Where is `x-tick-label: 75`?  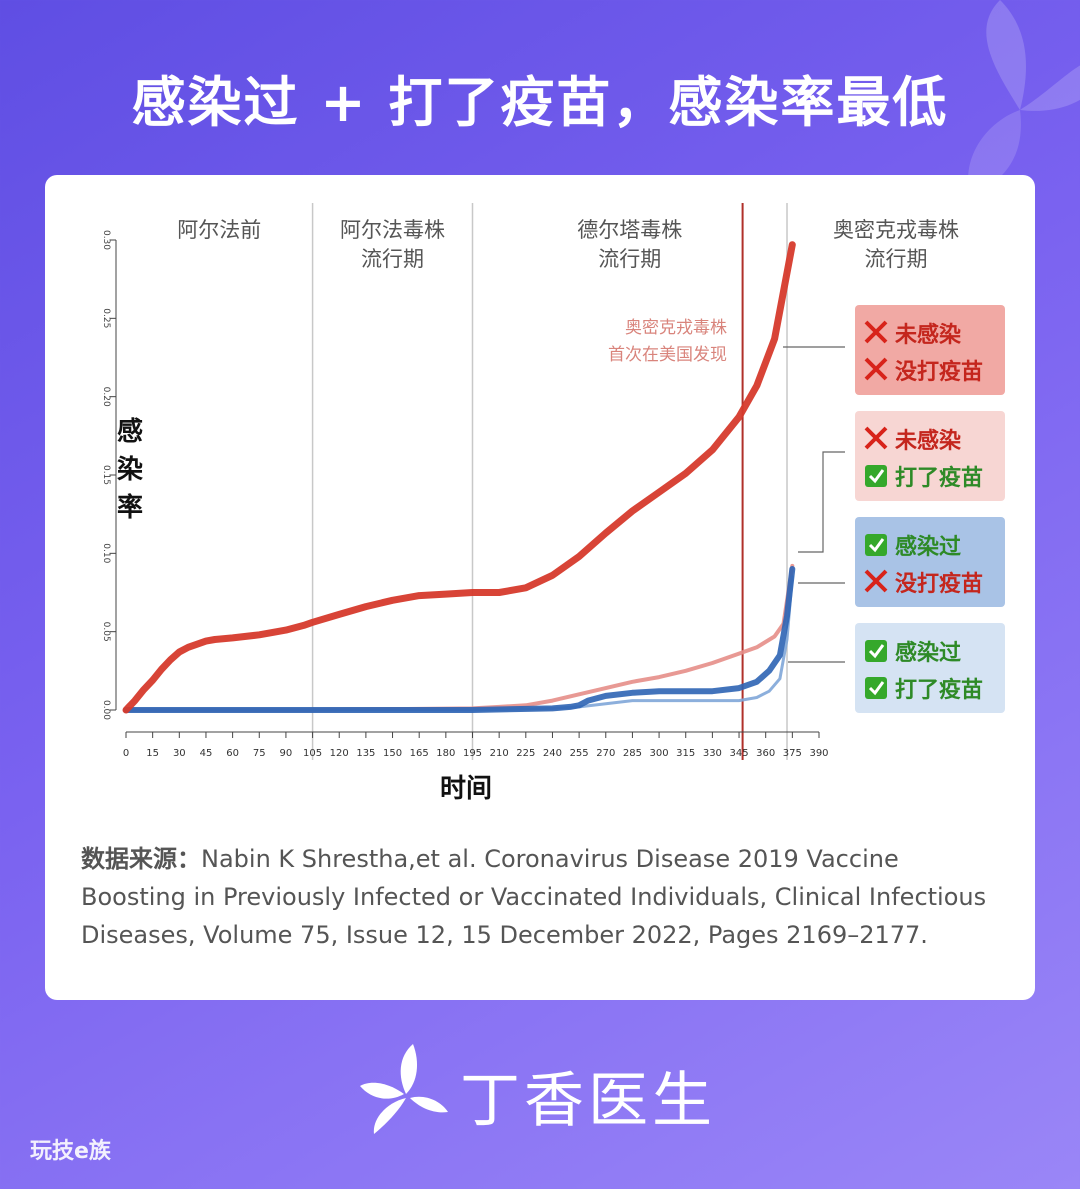 x-tick-label: 75 is located at coordinates (259, 753).